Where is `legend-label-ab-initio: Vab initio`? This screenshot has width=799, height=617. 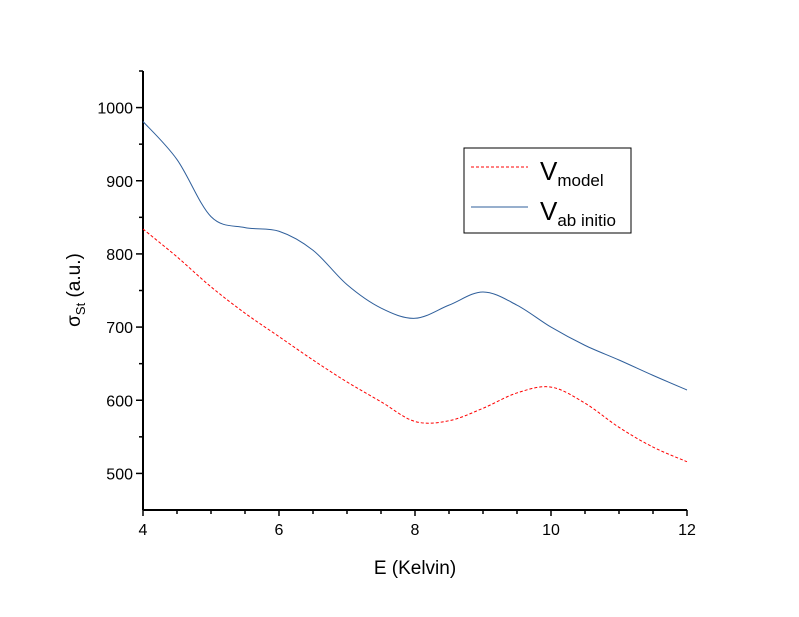
legend-label-ab-initio: Vab initio is located at coordinates (578, 213).